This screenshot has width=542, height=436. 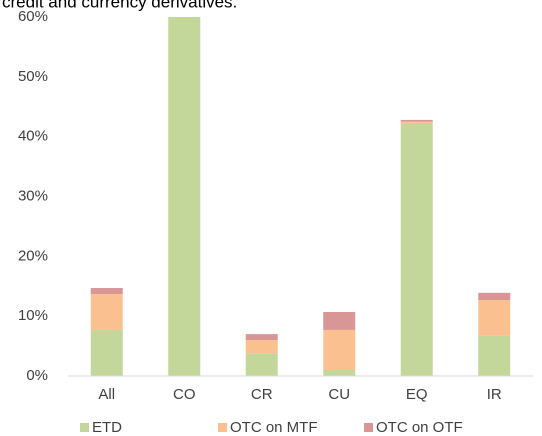 What do you see at coordinates (274, 427) in the screenshot?
I see `legend-label: OTC on MTF` at bounding box center [274, 427].